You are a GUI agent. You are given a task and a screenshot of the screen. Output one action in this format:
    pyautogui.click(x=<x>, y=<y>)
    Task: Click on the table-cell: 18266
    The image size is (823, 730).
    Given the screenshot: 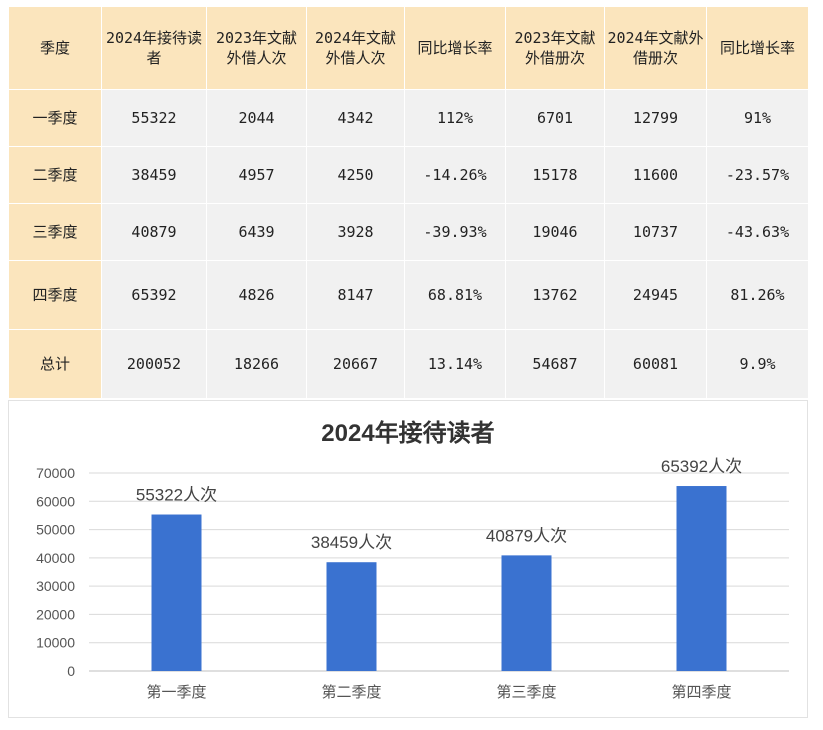 What is the action you would take?
    pyautogui.click(x=256, y=364)
    